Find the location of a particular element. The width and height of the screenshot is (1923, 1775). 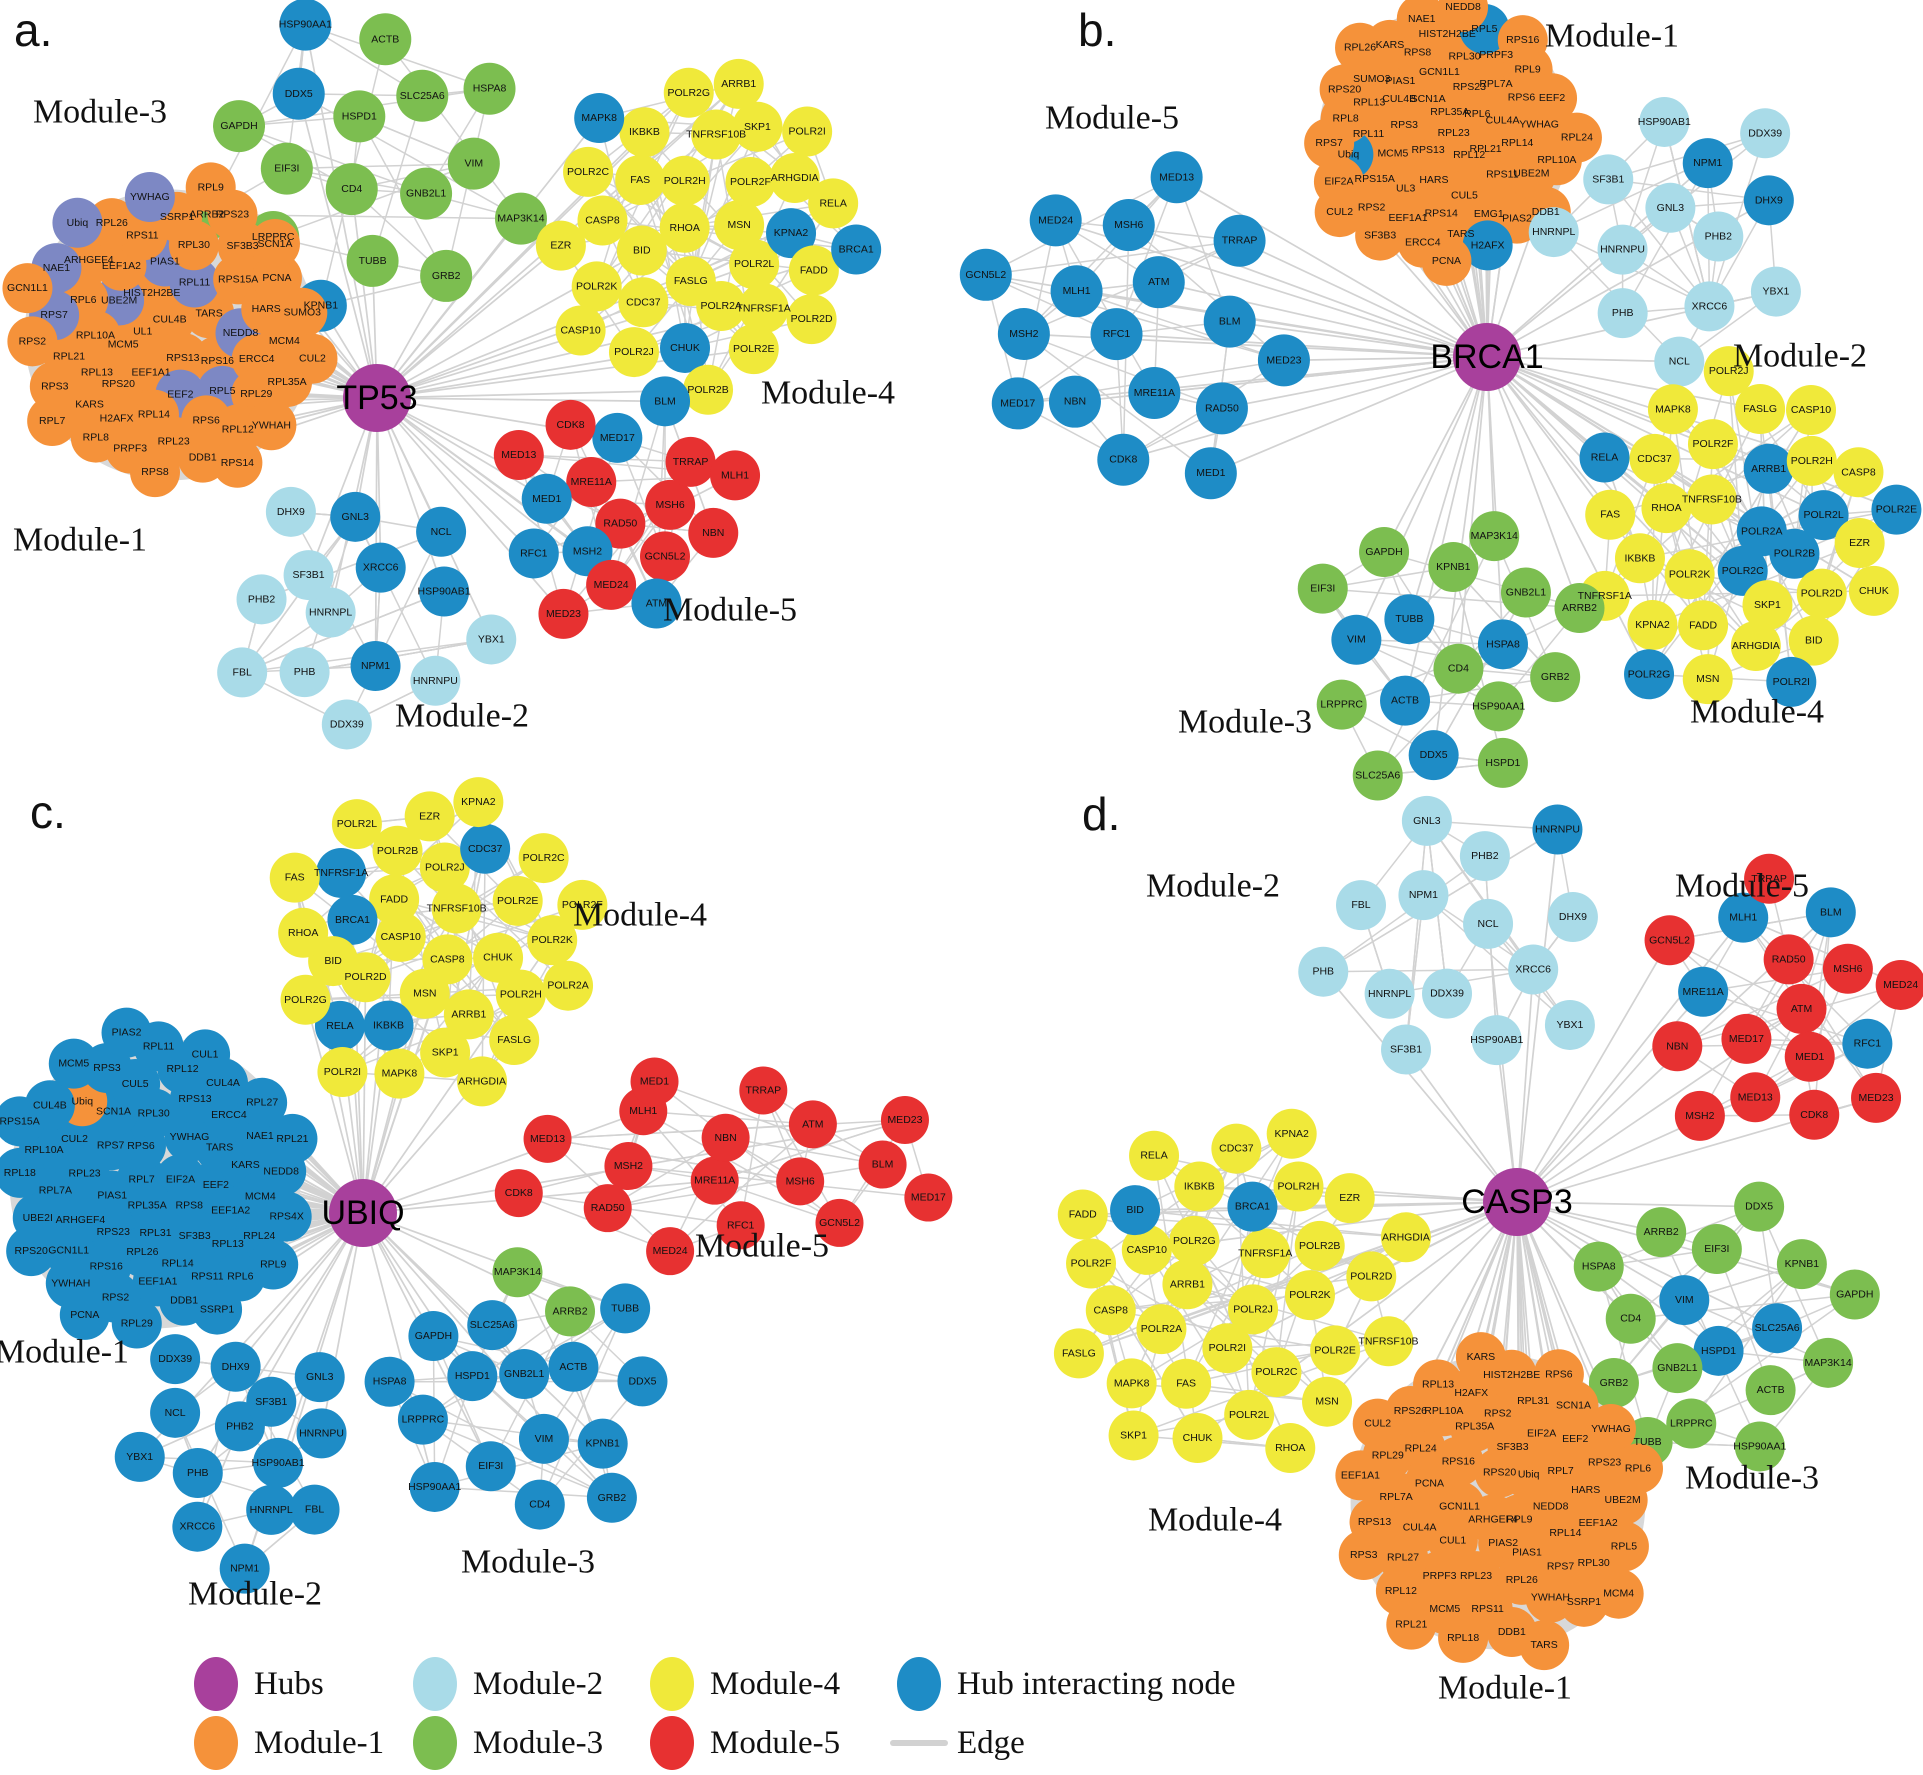

gene-node-label: HNRNPU is located at coordinates (435, 681).